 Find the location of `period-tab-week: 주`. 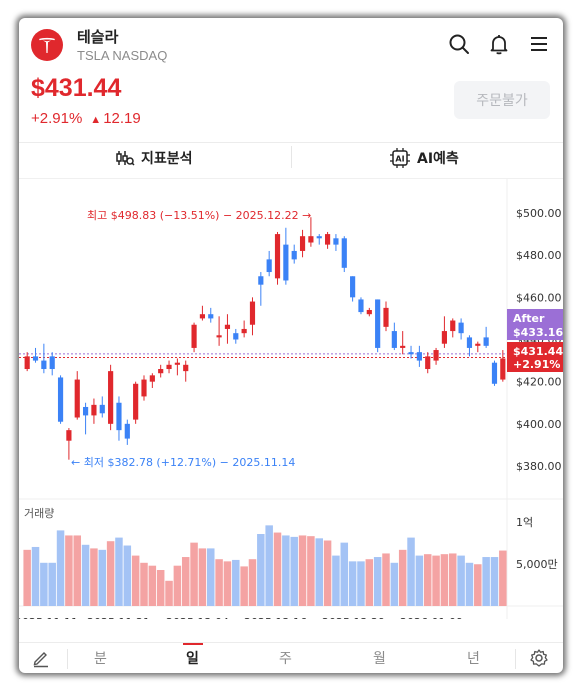

period-tab-week: 주 is located at coordinates (285, 659).